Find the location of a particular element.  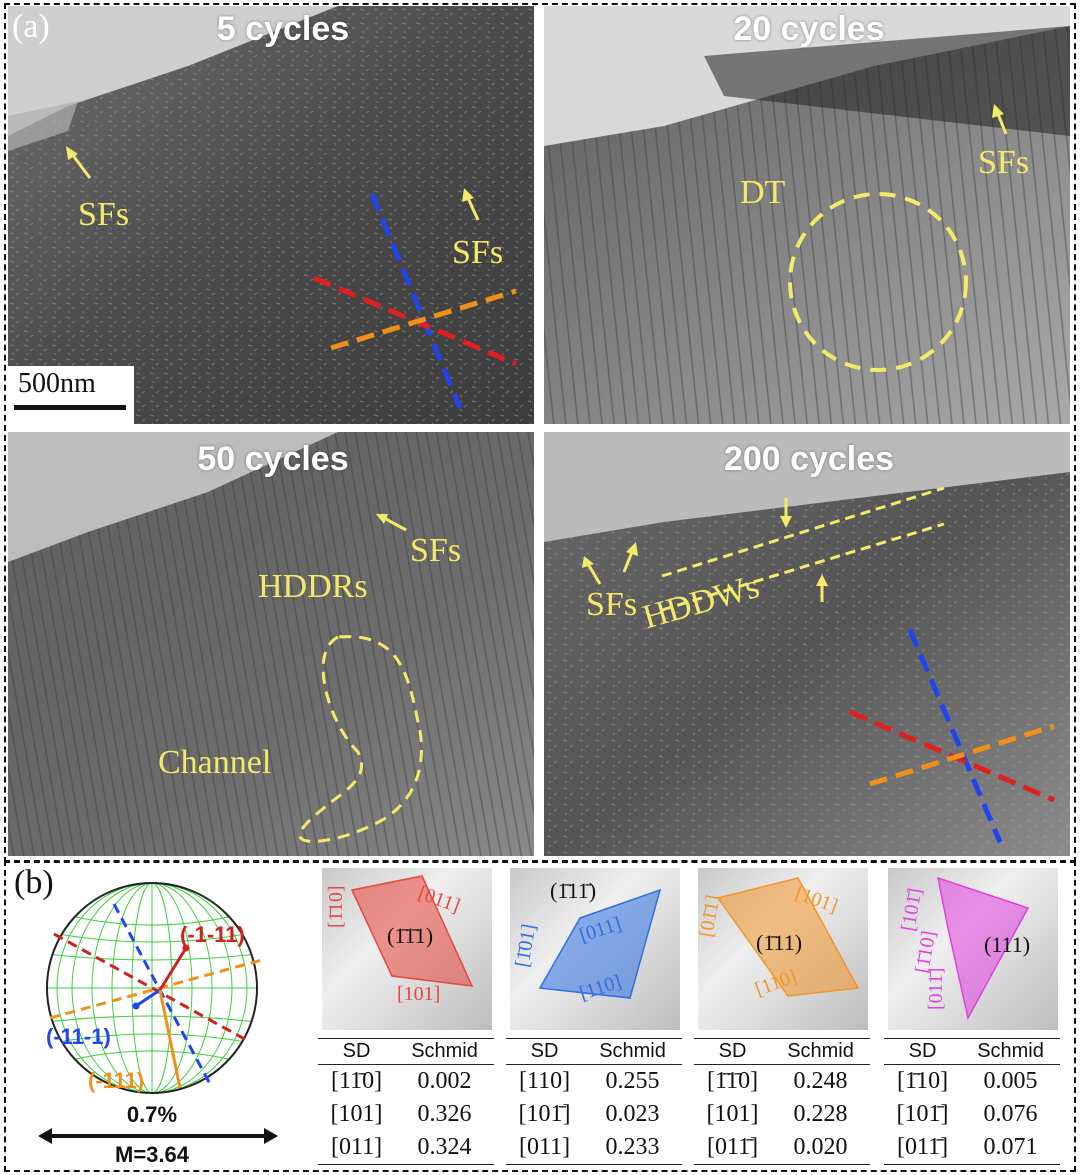

slip-direction-label: [1̄01] is located at coordinates (525, 945).